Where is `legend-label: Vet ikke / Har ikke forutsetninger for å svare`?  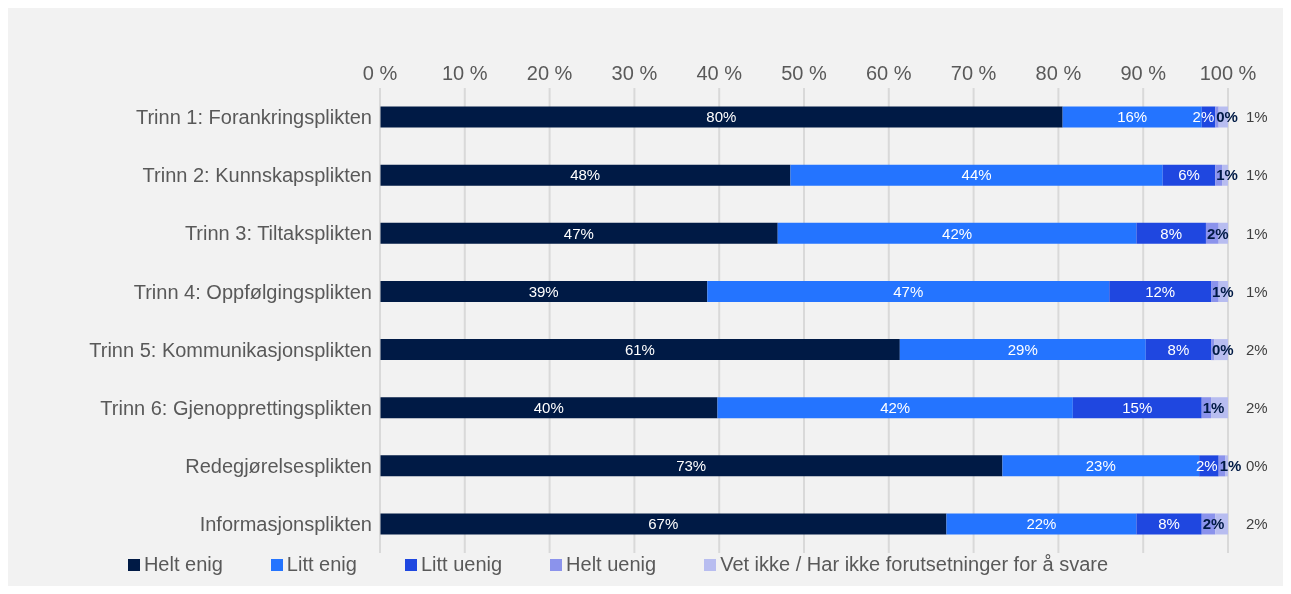
legend-label: Vet ikke / Har ikke forutsetninger for å svare is located at coordinates (914, 564).